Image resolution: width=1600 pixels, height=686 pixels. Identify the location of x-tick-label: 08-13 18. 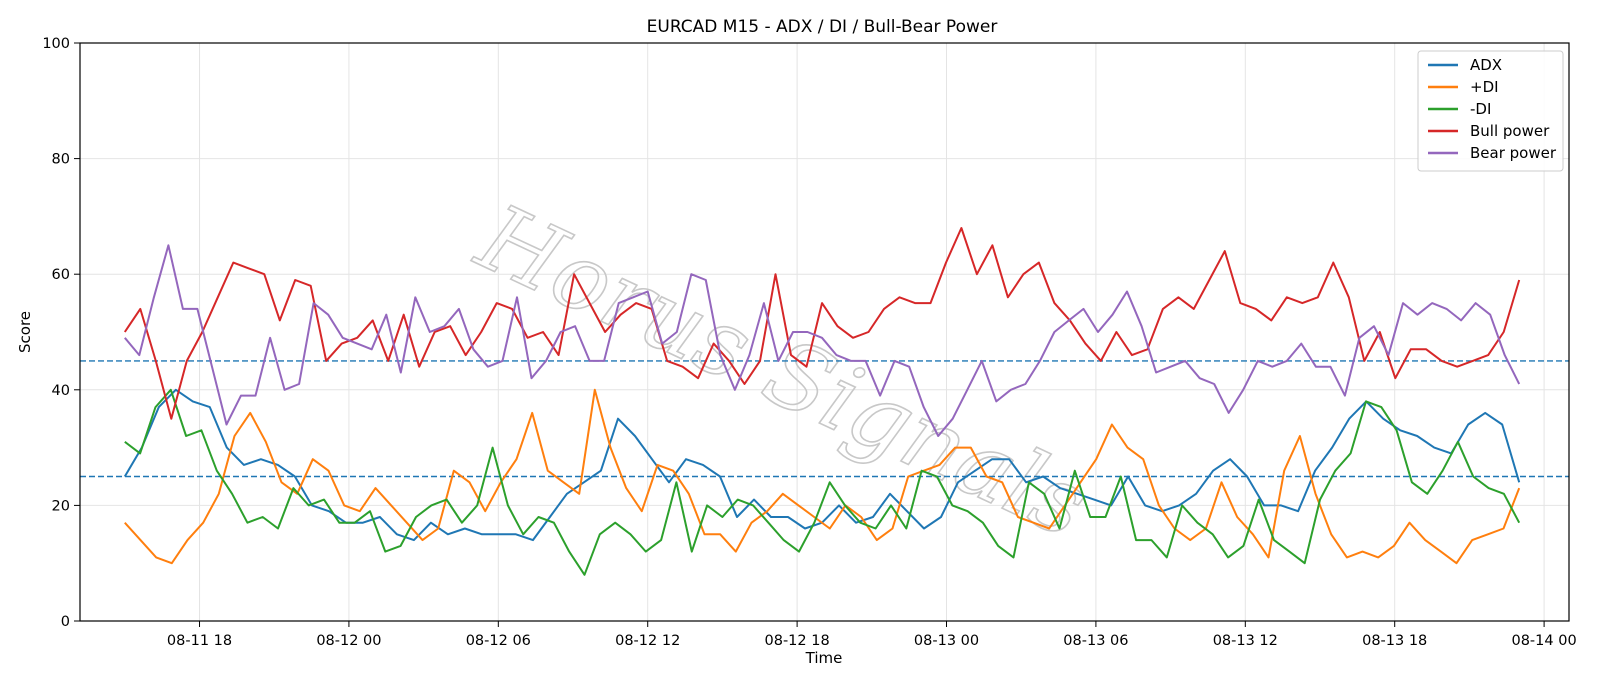
(1394, 641).